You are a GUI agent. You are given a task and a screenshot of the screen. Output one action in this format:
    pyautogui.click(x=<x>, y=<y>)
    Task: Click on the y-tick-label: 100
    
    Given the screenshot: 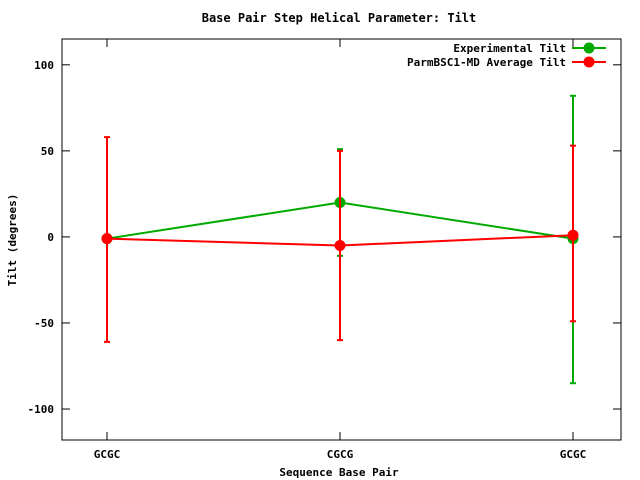 What is the action you would take?
    pyautogui.click(x=44, y=65)
    